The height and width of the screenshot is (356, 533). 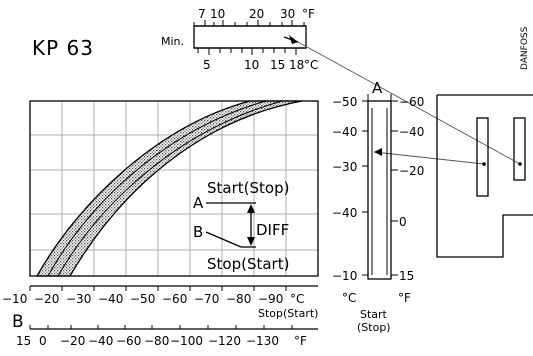 What do you see at coordinates (374, 327) in the screenshot?
I see `scale-stop-label: (Stop)` at bounding box center [374, 327].